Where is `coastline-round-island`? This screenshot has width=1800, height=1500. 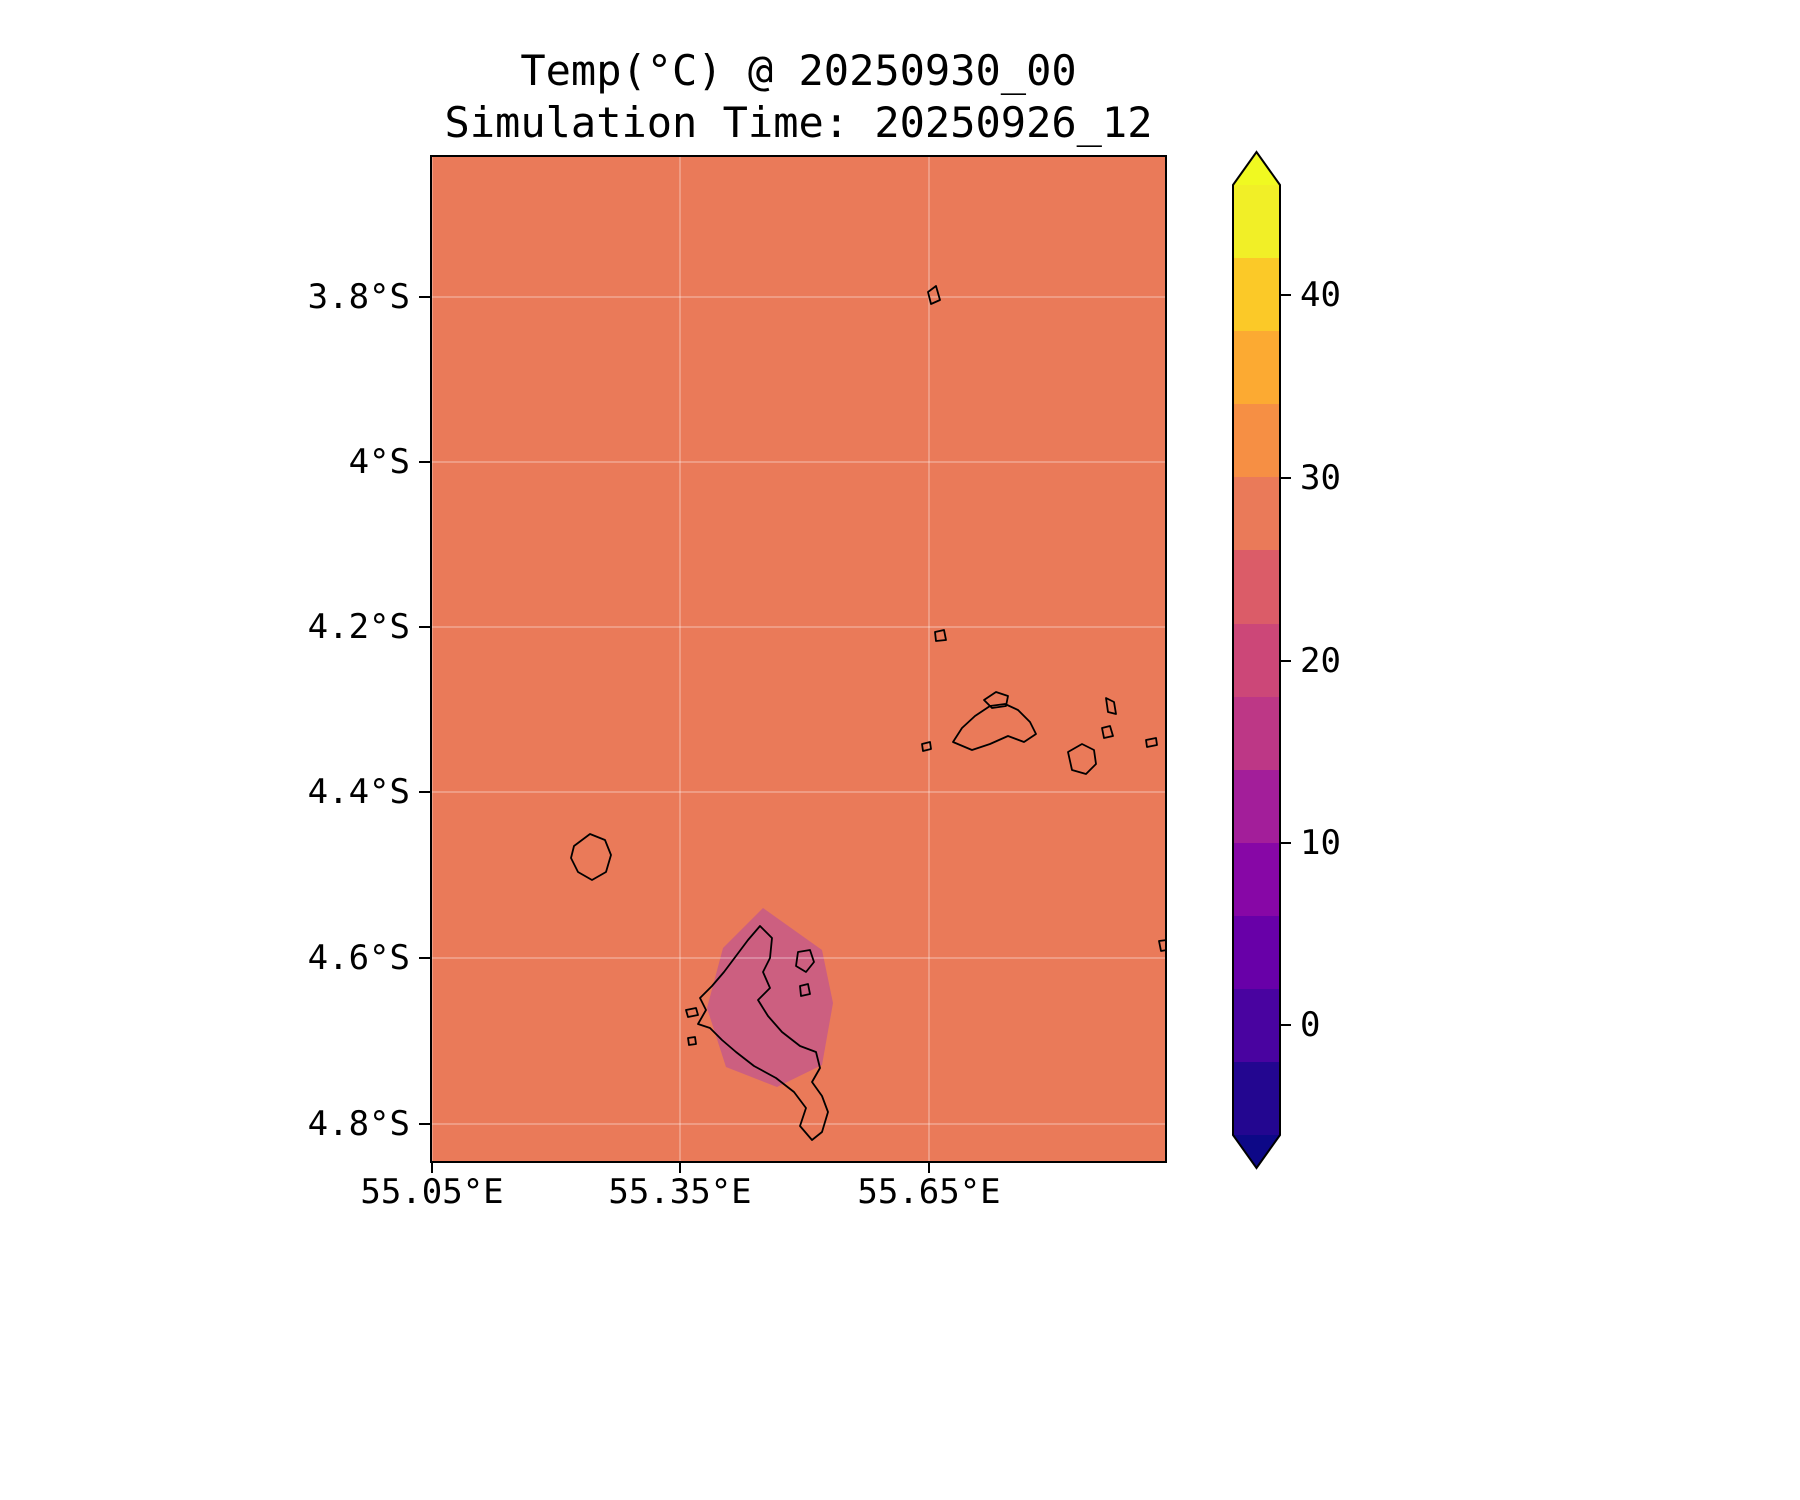 coastline-round-island is located at coordinates (591, 857).